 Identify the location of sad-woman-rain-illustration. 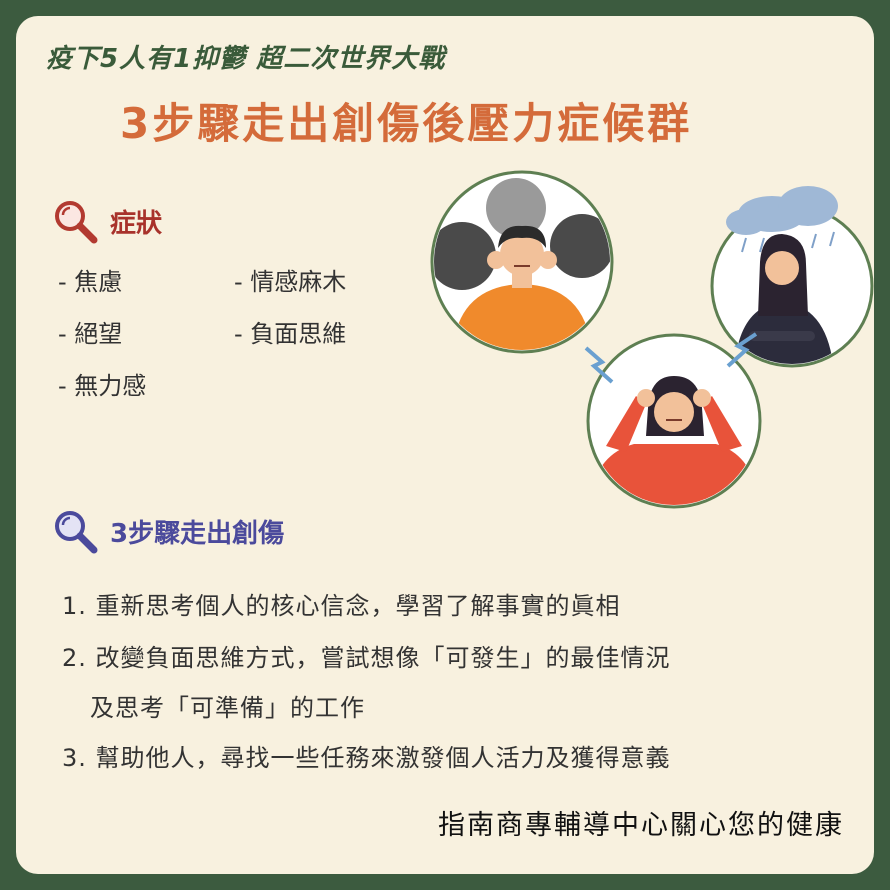
(792, 277).